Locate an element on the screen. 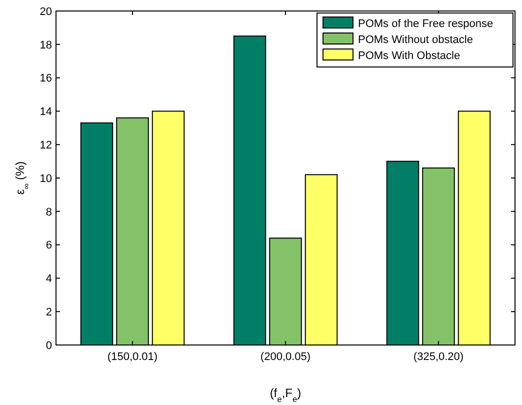 This screenshot has width=522, height=405. y-tick-label: 18 is located at coordinates (46, 45).